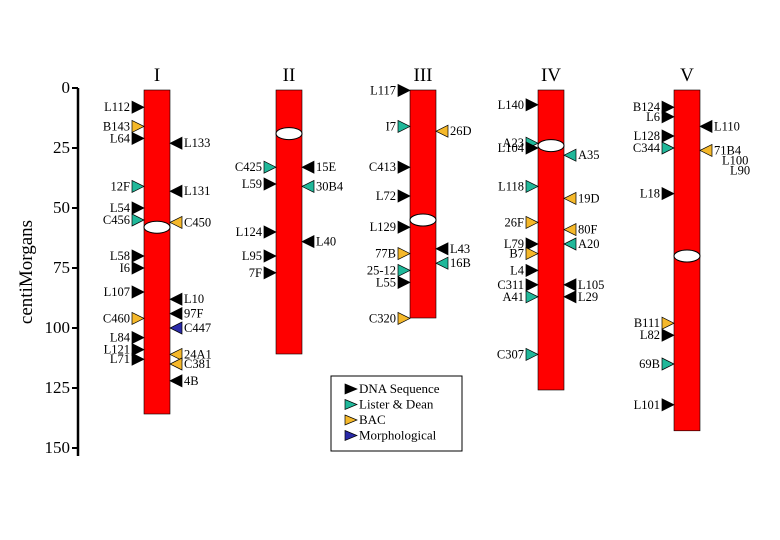 Image resolution: width=780 pixels, height=540 pixels. What do you see at coordinates (61, 147) in the screenshot?
I see `y-tick-label: 25` at bounding box center [61, 147].